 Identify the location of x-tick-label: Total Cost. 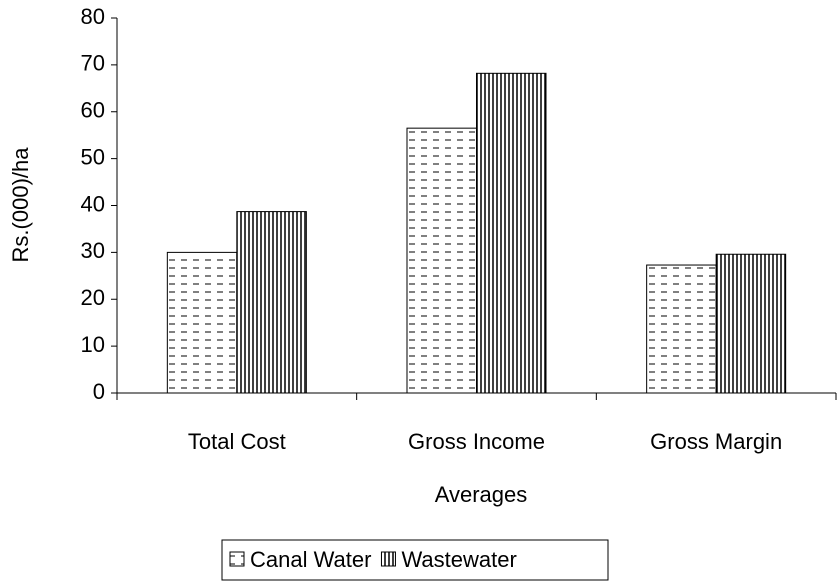
(237, 441).